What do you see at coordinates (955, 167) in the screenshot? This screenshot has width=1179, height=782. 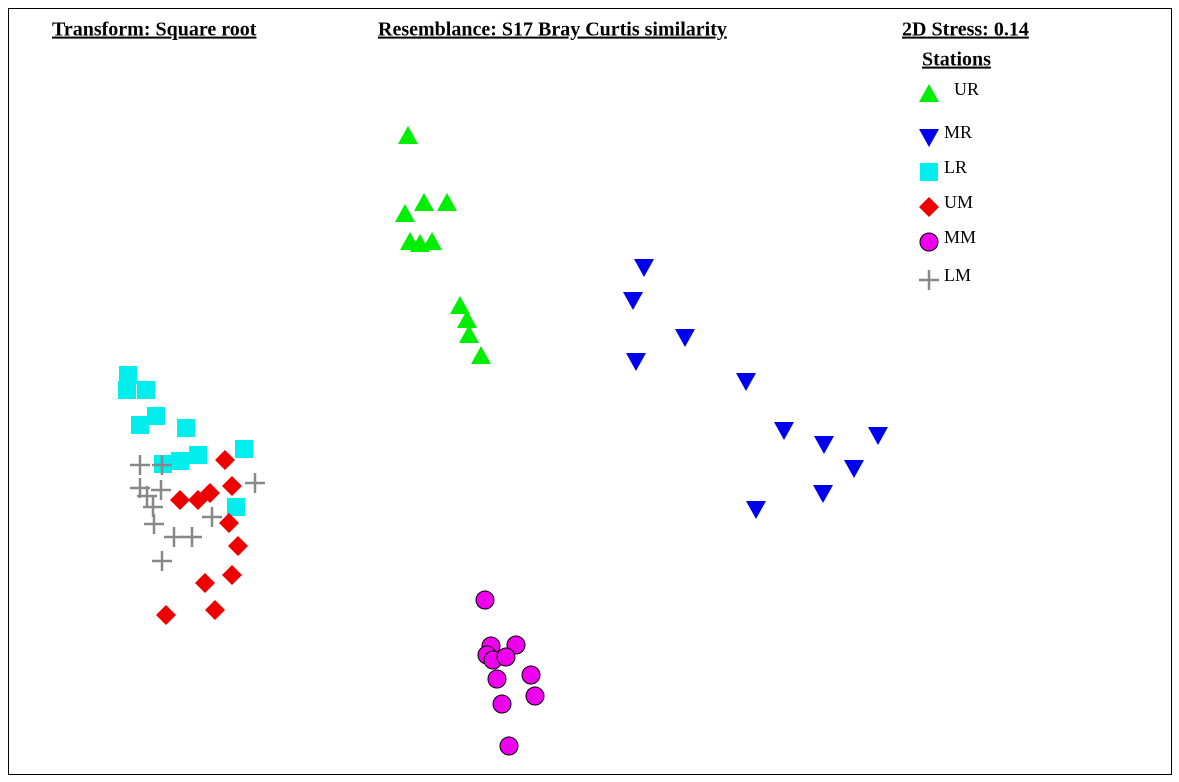 I see `legend-label: LR` at bounding box center [955, 167].